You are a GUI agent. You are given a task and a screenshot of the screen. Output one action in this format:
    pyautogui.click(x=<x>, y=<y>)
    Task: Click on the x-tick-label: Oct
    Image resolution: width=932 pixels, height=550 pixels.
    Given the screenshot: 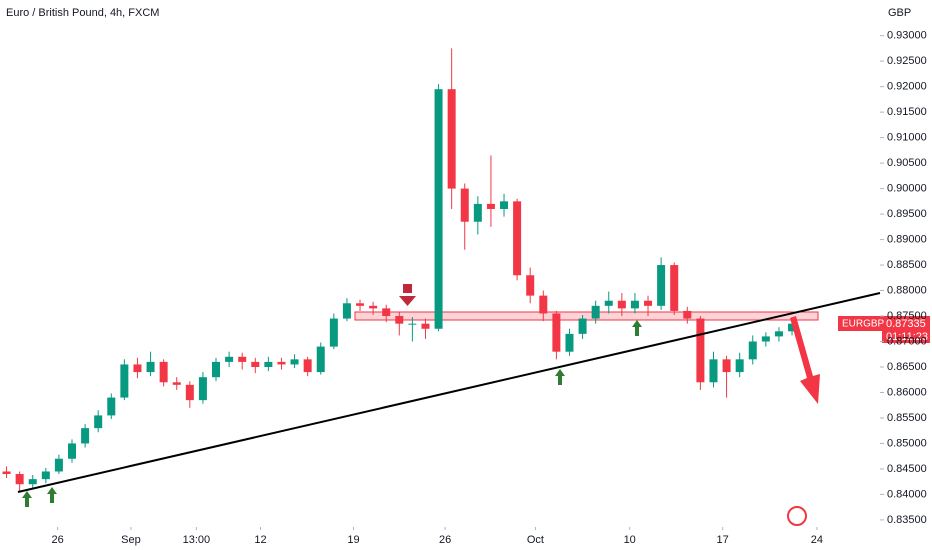 What is the action you would take?
    pyautogui.click(x=535, y=540)
    